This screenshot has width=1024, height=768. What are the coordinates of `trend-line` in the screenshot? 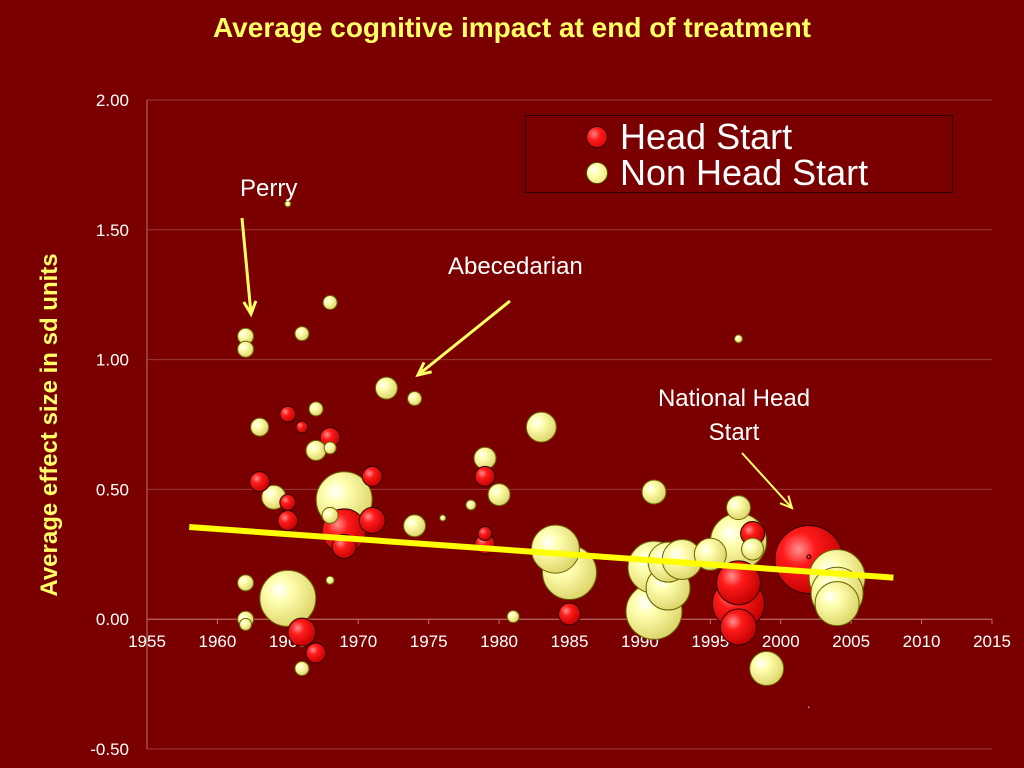 It's located at (541, 552).